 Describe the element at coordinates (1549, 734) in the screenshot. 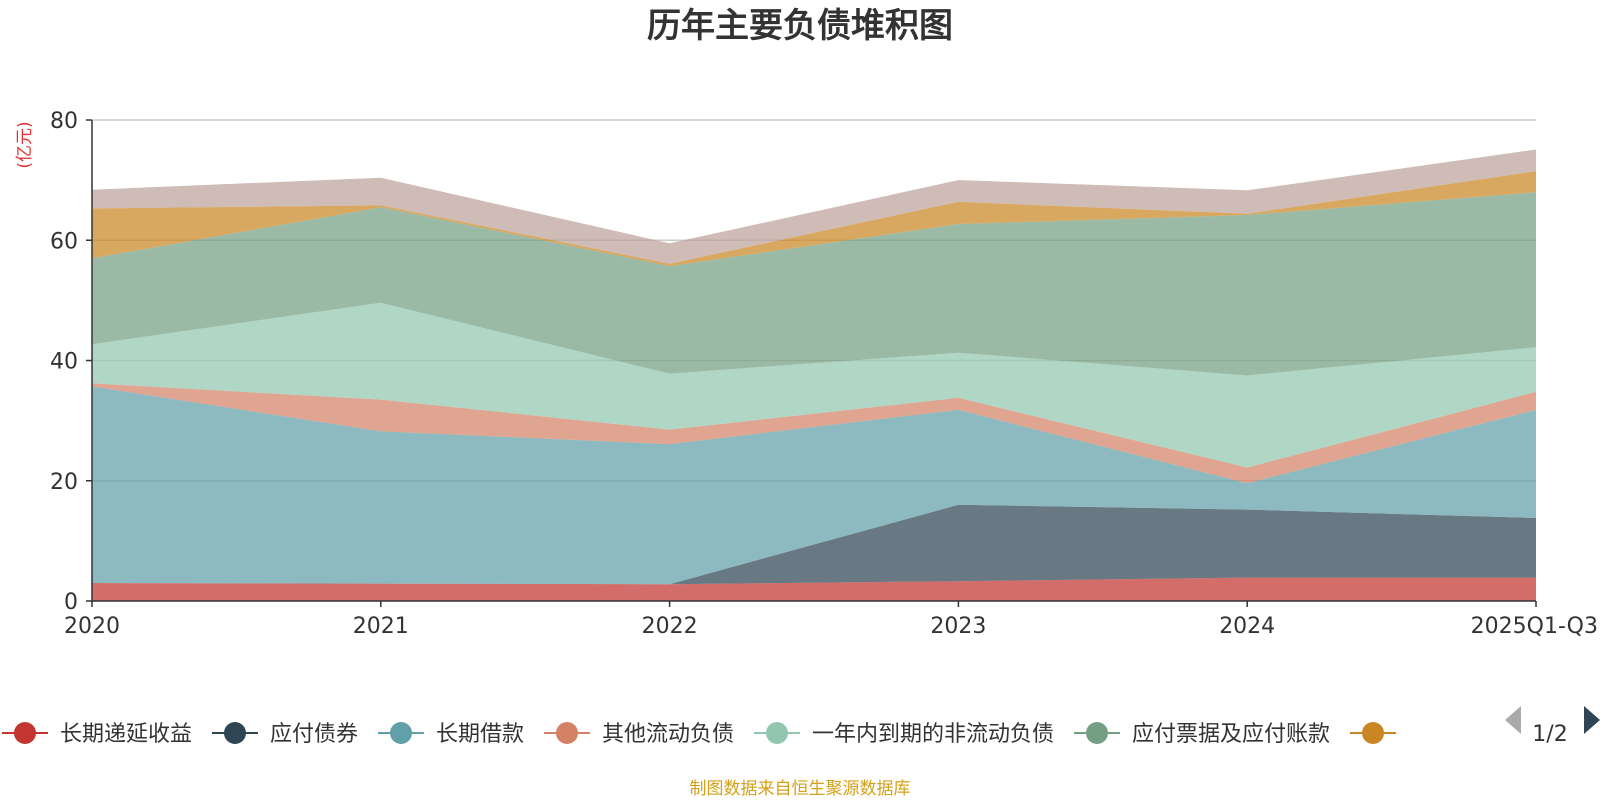

I see `legend-page-number: 1/2` at that location.